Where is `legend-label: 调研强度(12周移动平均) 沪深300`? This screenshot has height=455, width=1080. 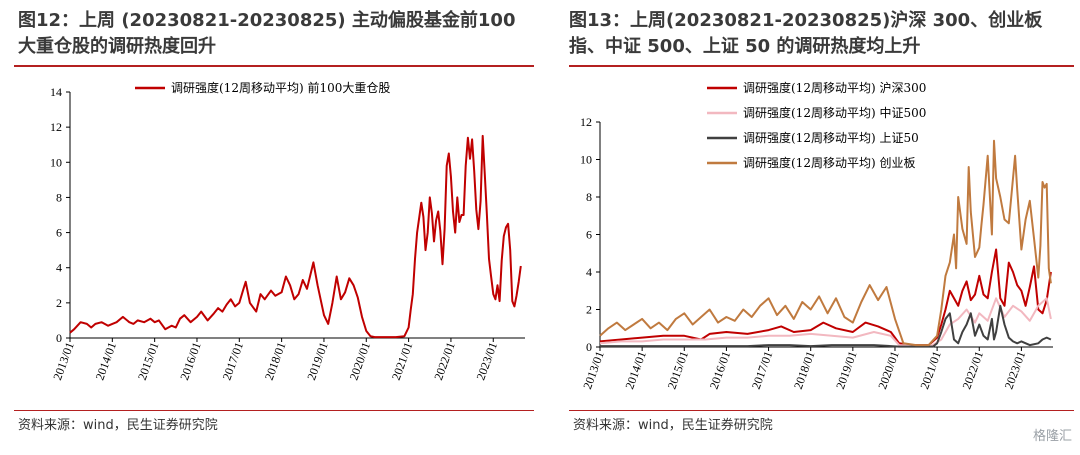
legend-label: 调研强度(12周移动平均) 沪深300 is located at coordinates (834, 87).